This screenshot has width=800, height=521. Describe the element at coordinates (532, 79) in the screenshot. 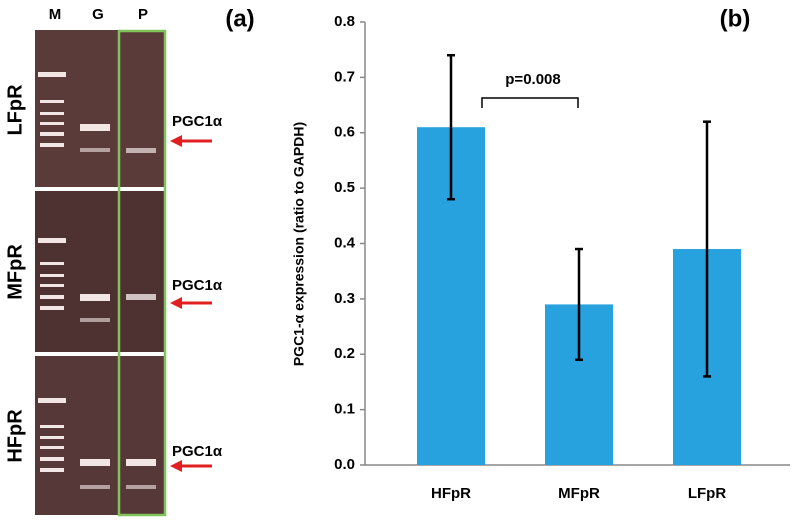

I see `annotation: p=0.008` at that location.